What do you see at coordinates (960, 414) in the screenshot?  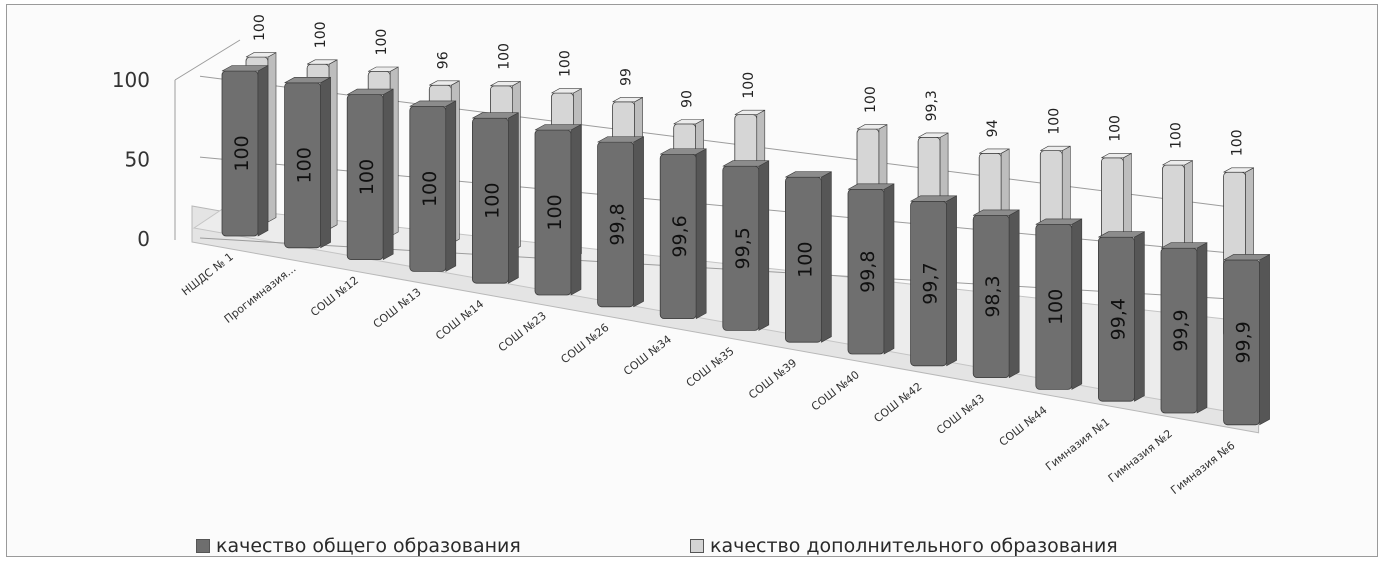 I see `x-tick-label: СОШ №43` at bounding box center [960, 414].